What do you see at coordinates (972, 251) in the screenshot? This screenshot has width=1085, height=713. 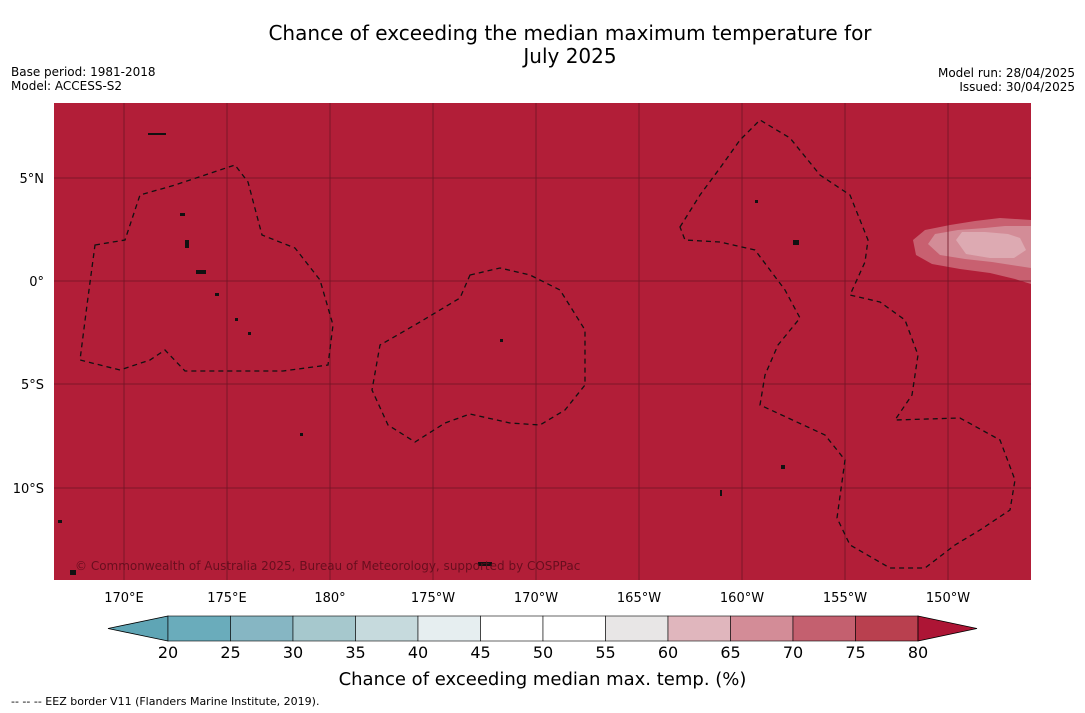 I see `anomaly-patch` at bounding box center [972, 251].